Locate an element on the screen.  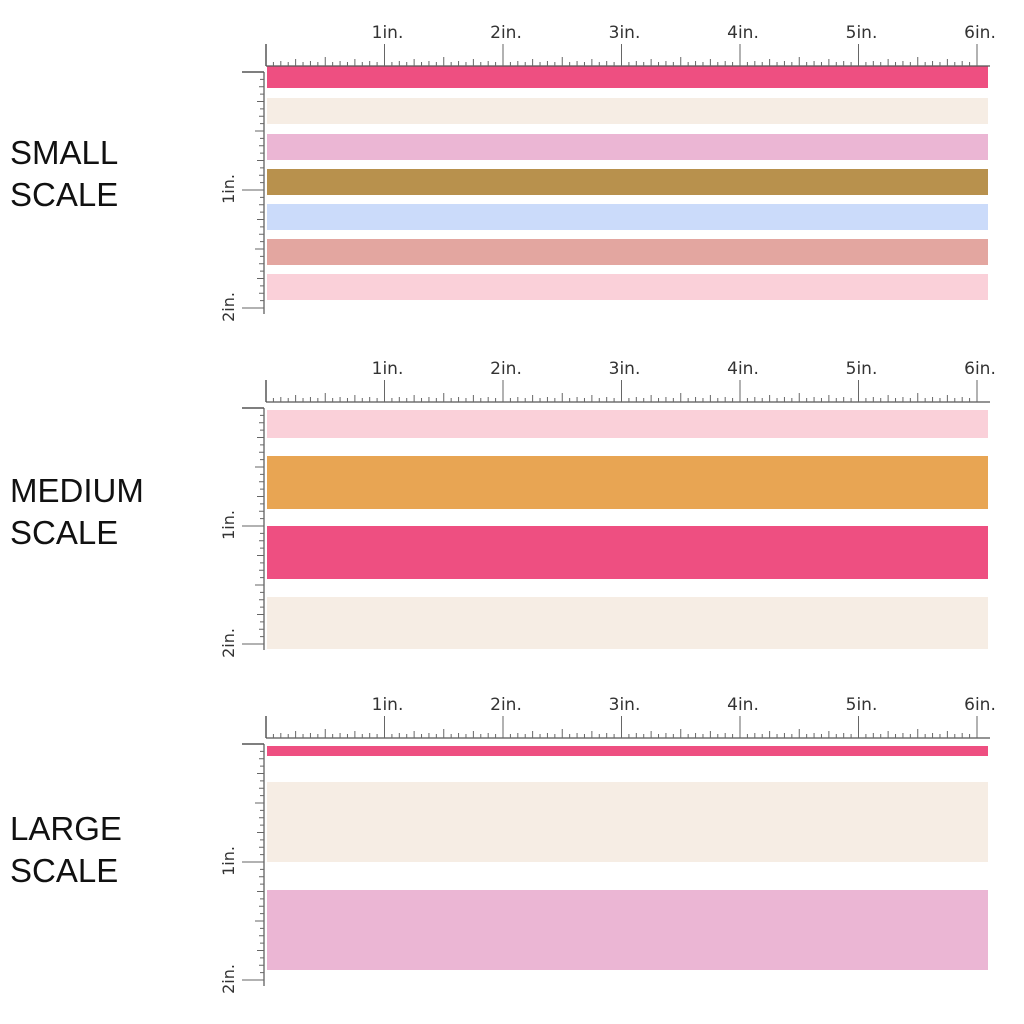
scale-label-line1: LARGE is located at coordinates (66, 828).